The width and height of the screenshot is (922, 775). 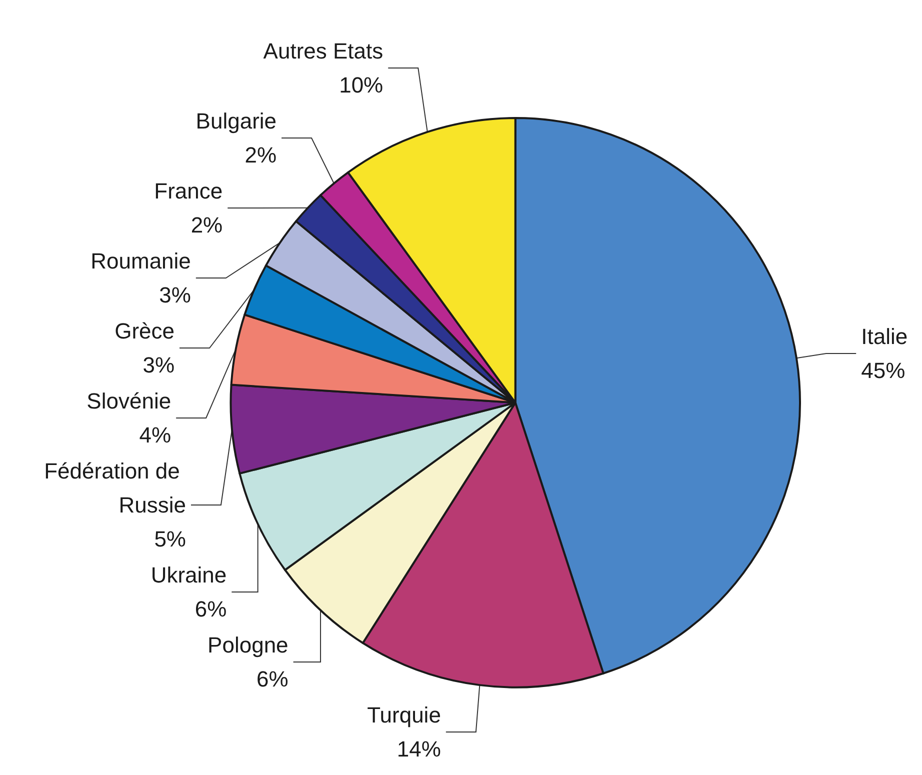 I want to click on data-label: 14%, so click(x=418, y=749).